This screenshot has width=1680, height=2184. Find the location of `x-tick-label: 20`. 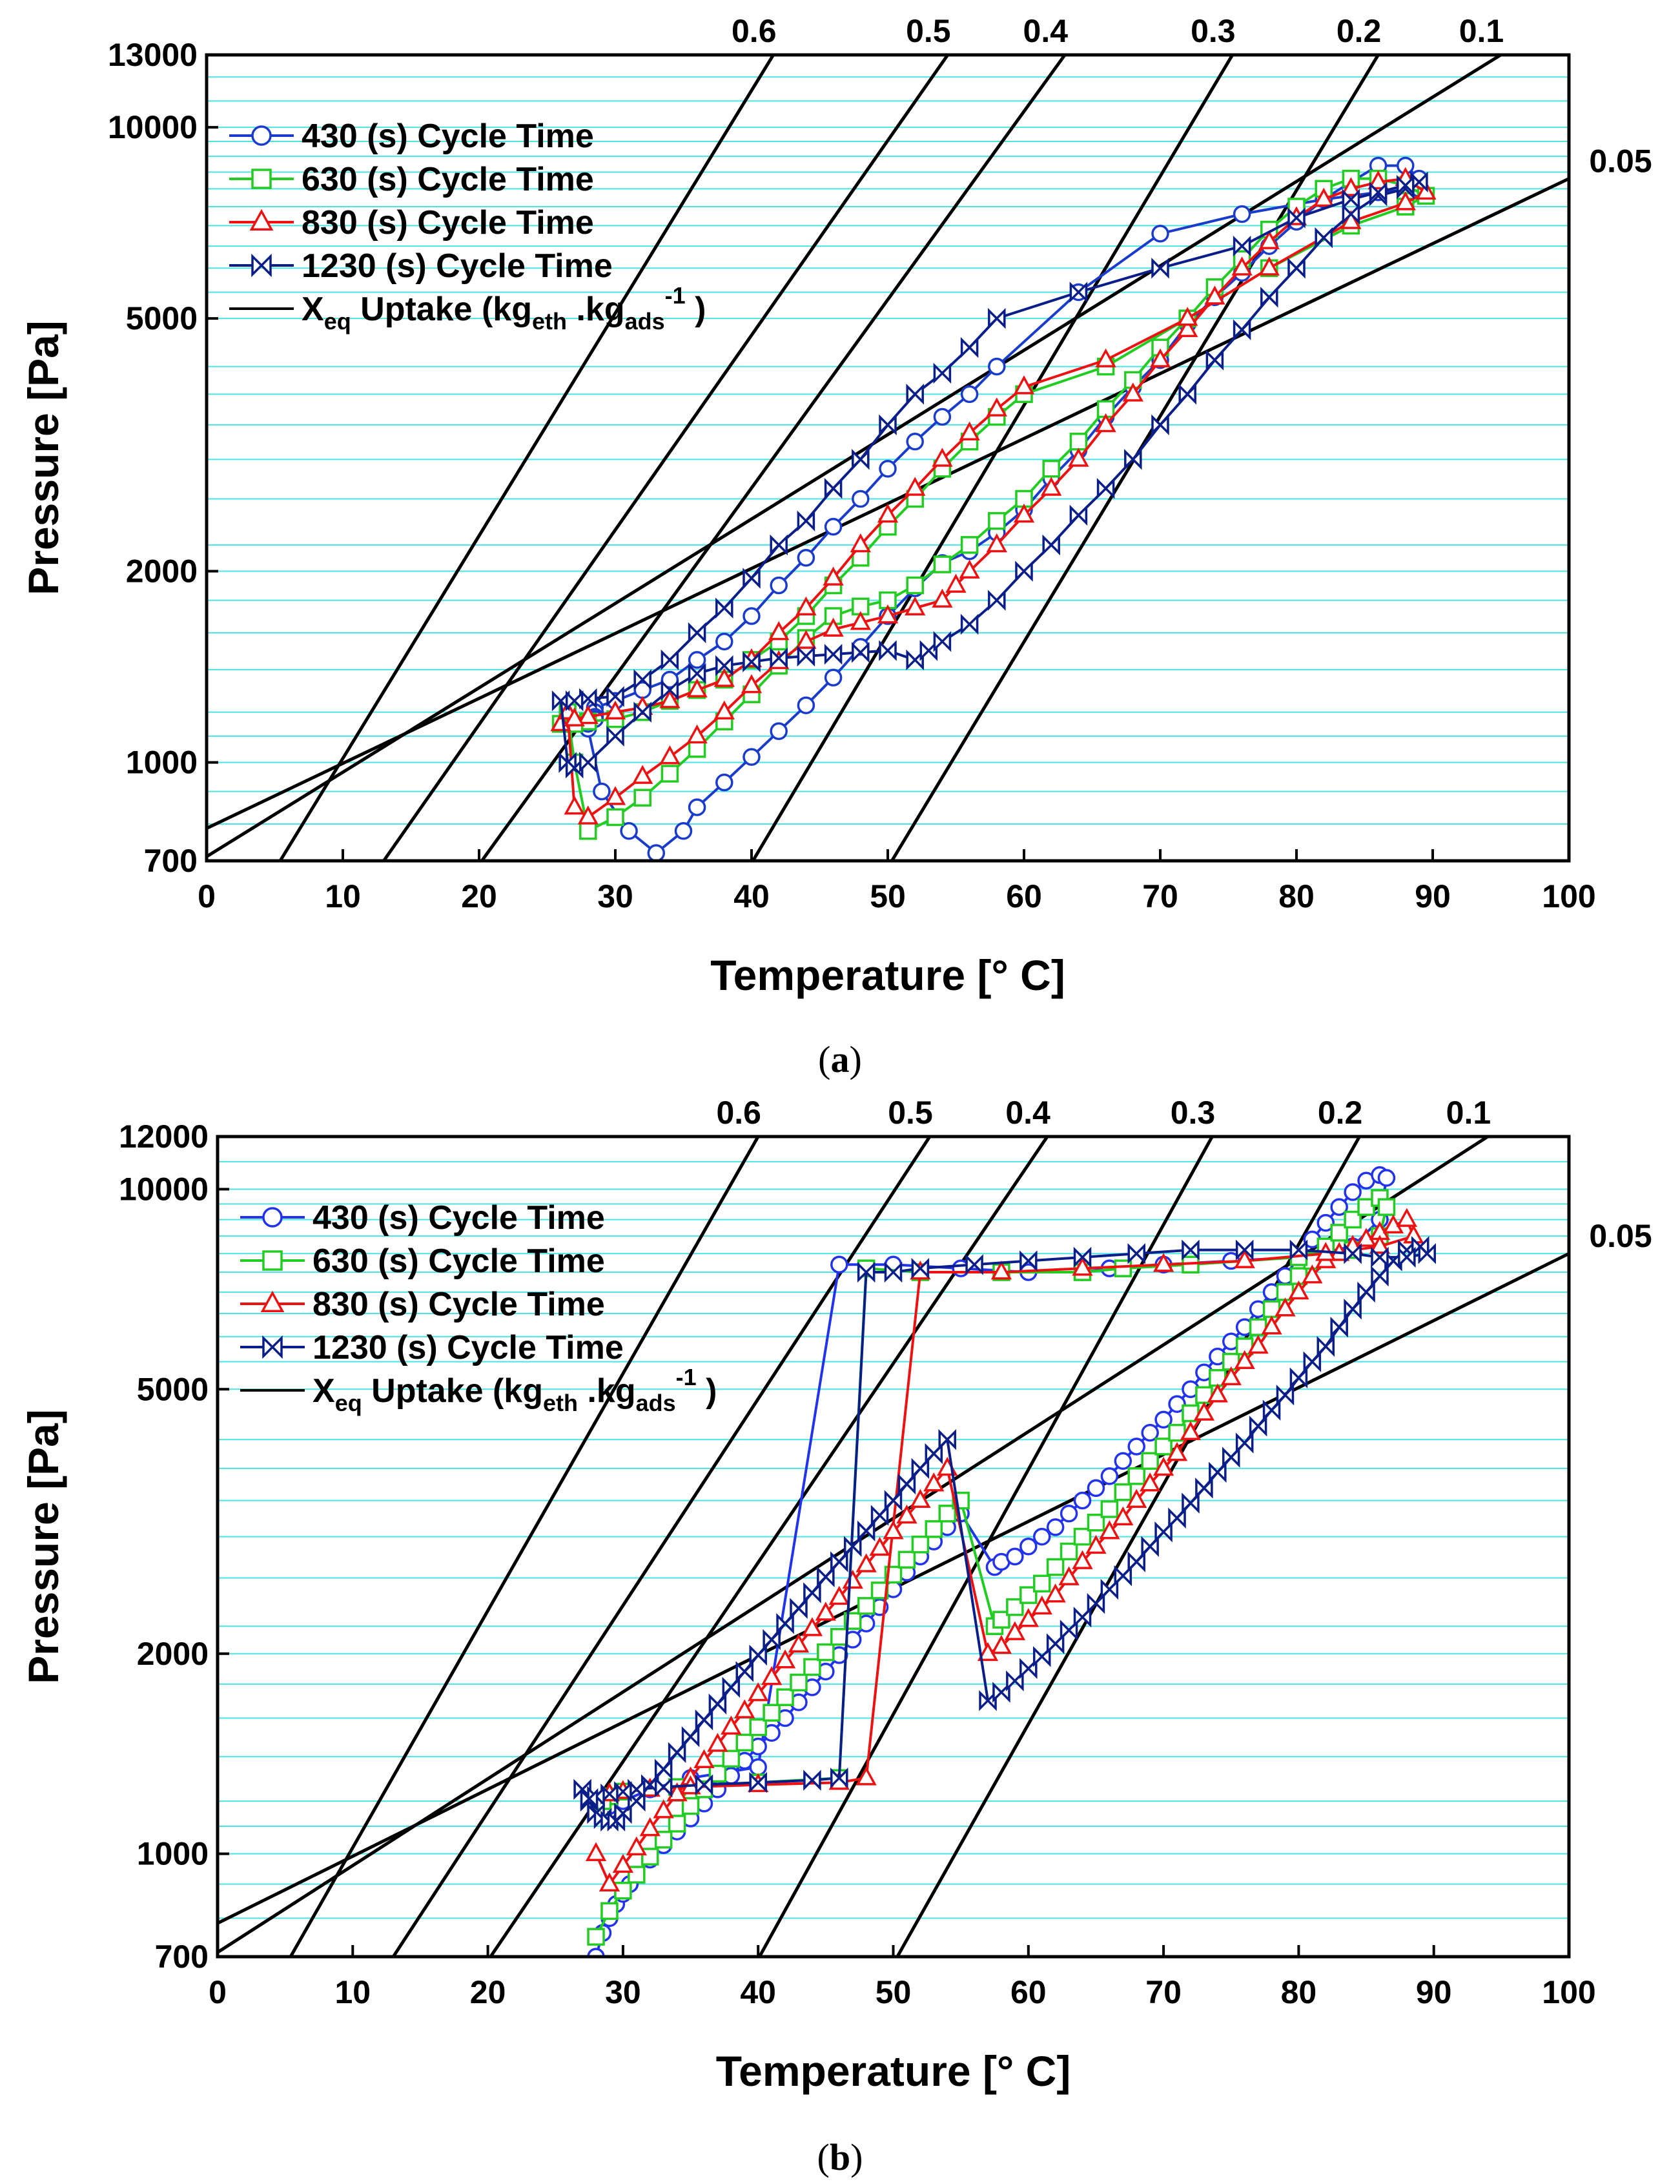

x-tick-label: 20 is located at coordinates (488, 1992).